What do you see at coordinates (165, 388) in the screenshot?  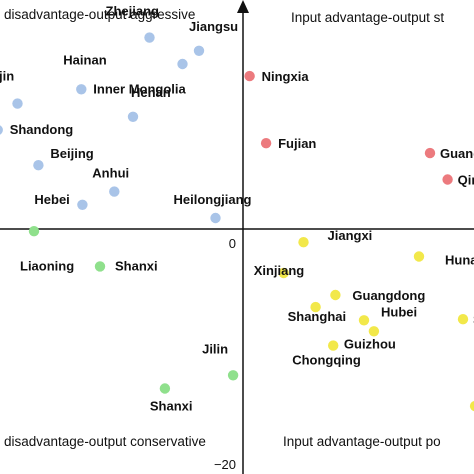 I see `point-shanxi` at bounding box center [165, 388].